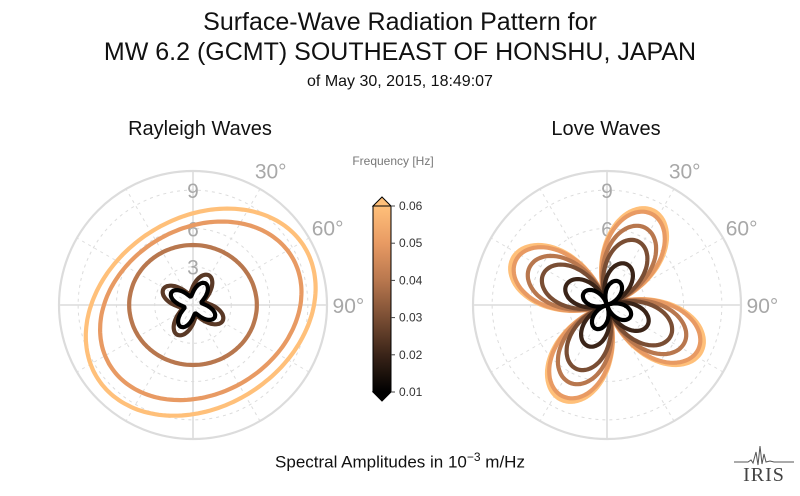 The height and width of the screenshot is (496, 800). What do you see at coordinates (361, 462) in the screenshot?
I see `x-axis-label-prefix: Spectral Amplitudes in` at bounding box center [361, 462].